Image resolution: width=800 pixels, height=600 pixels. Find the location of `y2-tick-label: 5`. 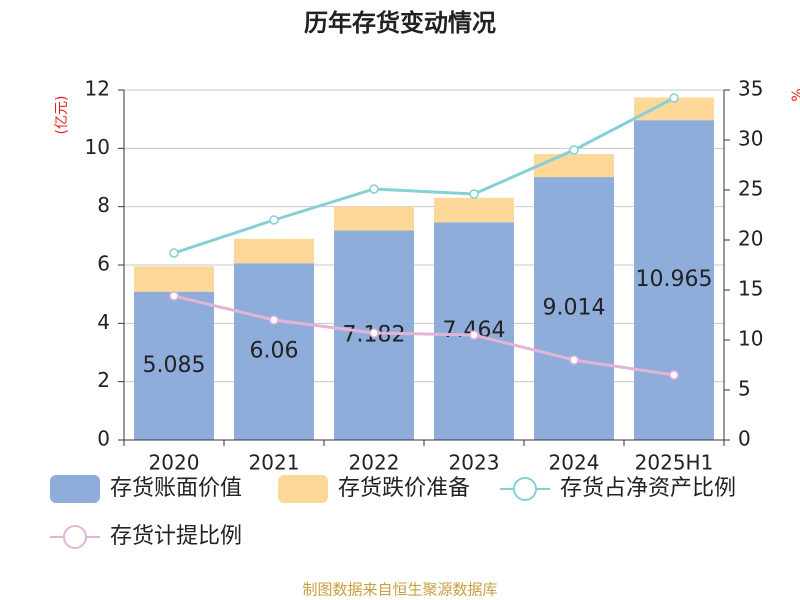

y2-tick-label: 5 is located at coordinates (744, 389).